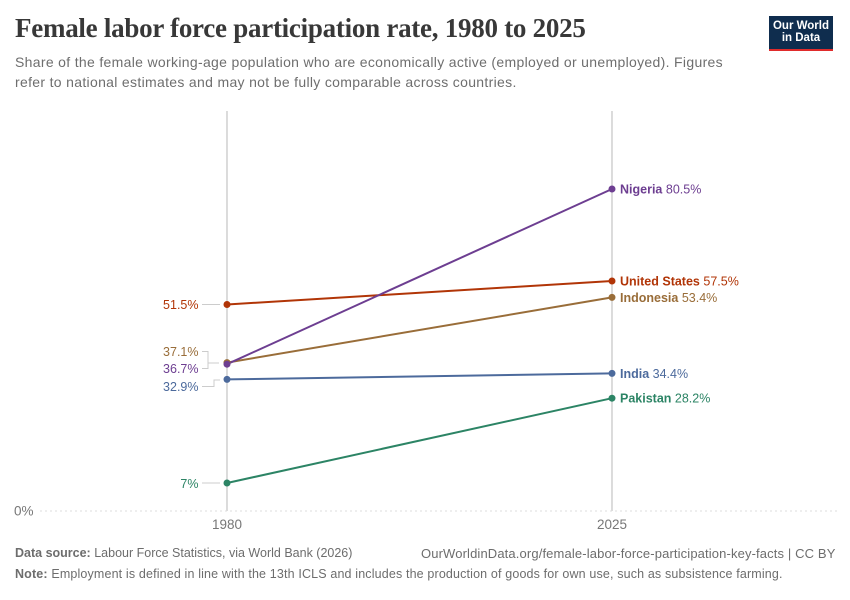 This screenshot has height=600, width=850. Describe the element at coordinates (612, 524) in the screenshot. I see `svg-text: 2025` at that location.